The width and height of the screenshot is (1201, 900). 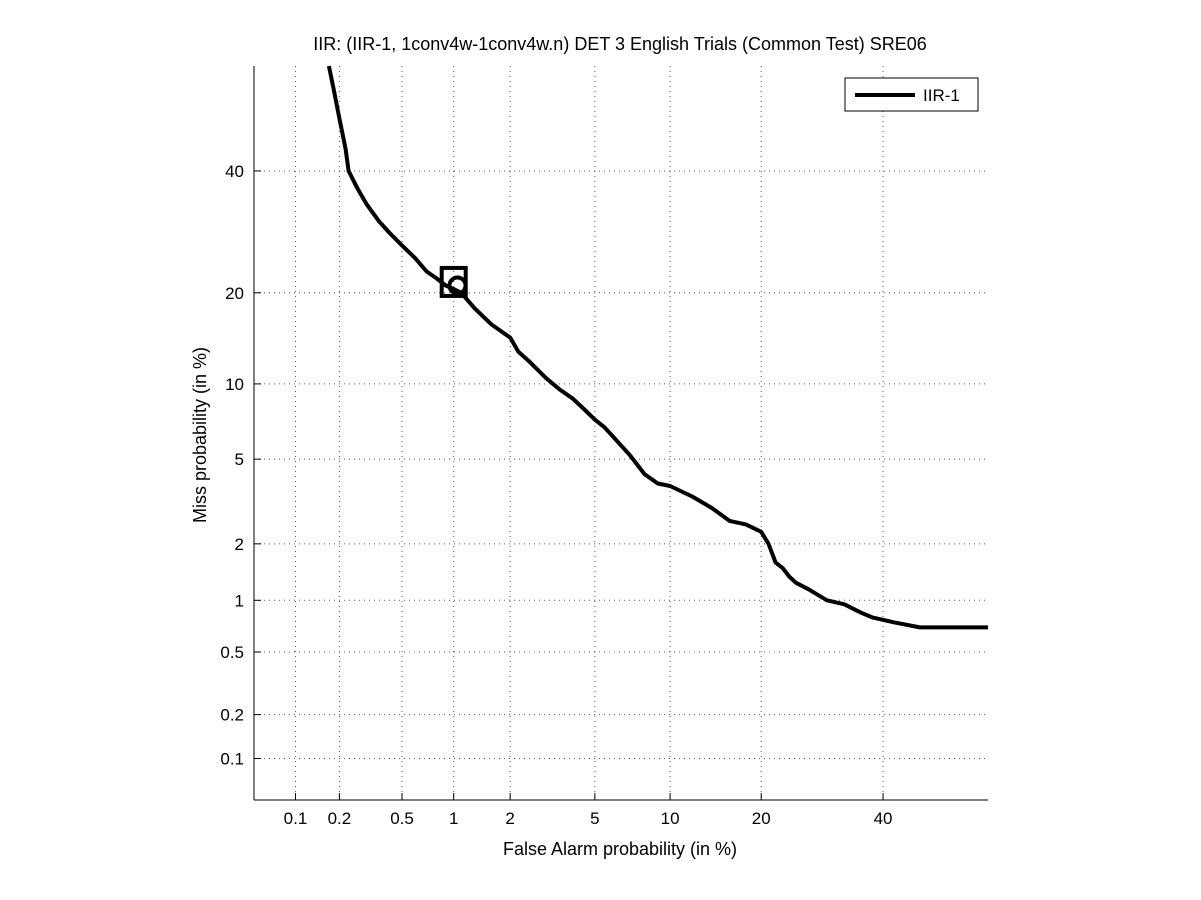 What do you see at coordinates (232, 715) in the screenshot?
I see `y-tick-label: 0.2` at bounding box center [232, 715].